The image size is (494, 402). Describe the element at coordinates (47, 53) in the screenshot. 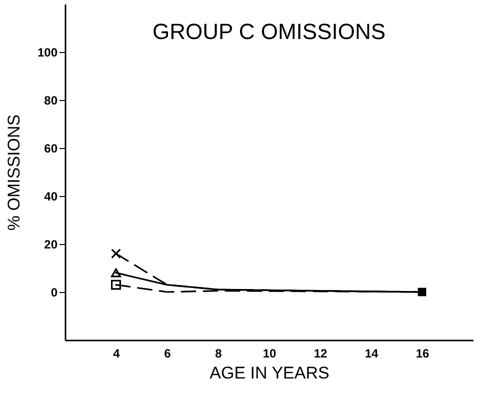

I see `y-tick-label: 100` at that location.